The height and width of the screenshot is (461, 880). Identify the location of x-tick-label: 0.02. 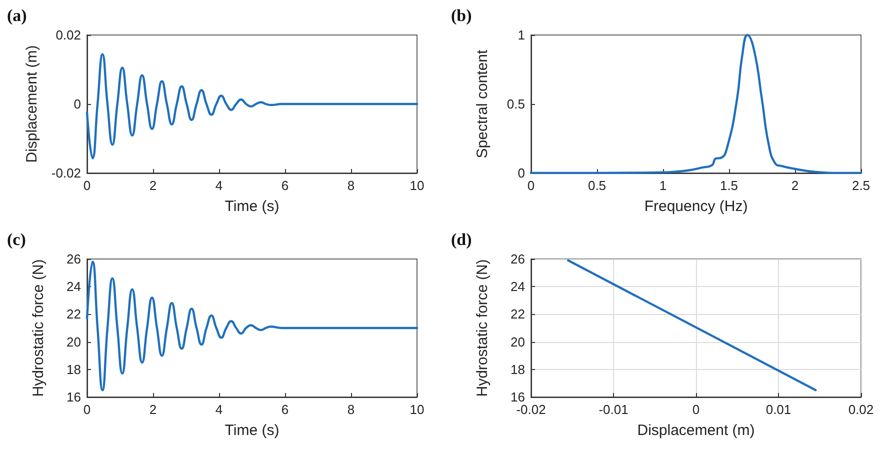
(861, 409).